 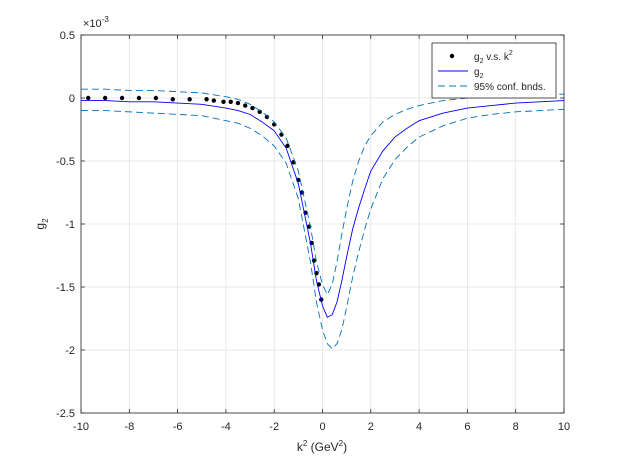 I want to click on legend-items: g2 v.s. k2 g2 95% conf. bnds., so click(x=492, y=71).